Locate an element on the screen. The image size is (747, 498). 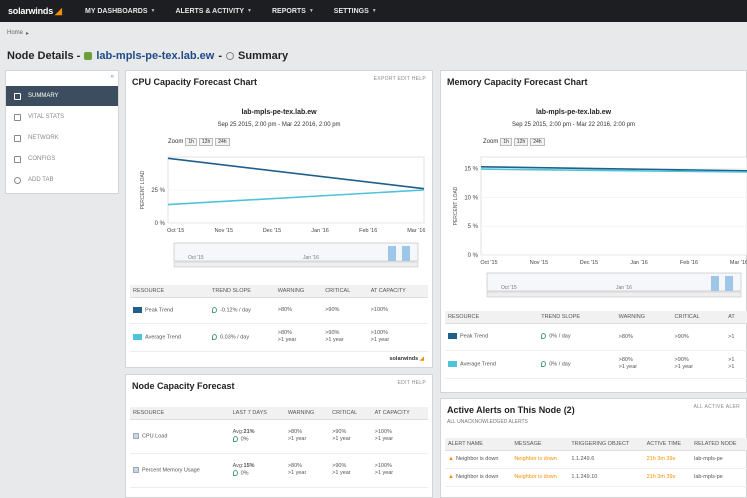
col-alert-name: ALERT NAME is located at coordinates (478, 444).